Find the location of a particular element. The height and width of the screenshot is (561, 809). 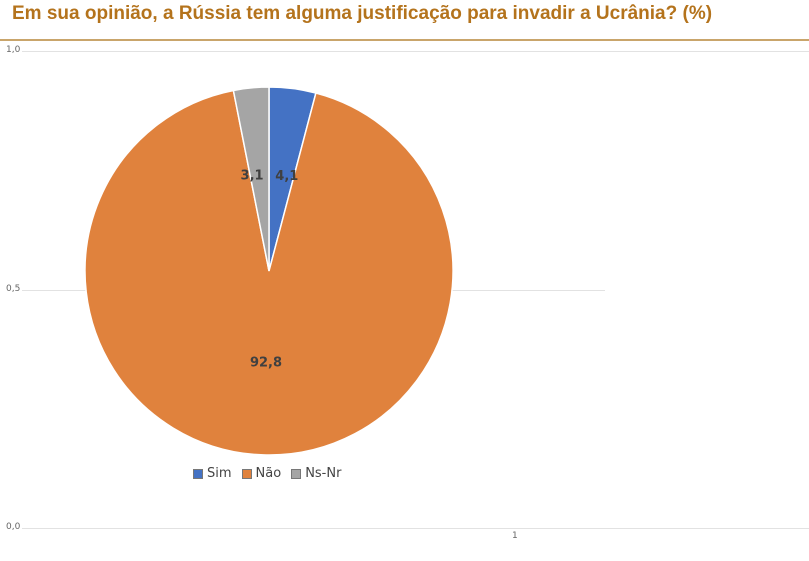

legend-item-ns-nr: Ns-Nr is located at coordinates (316, 473).